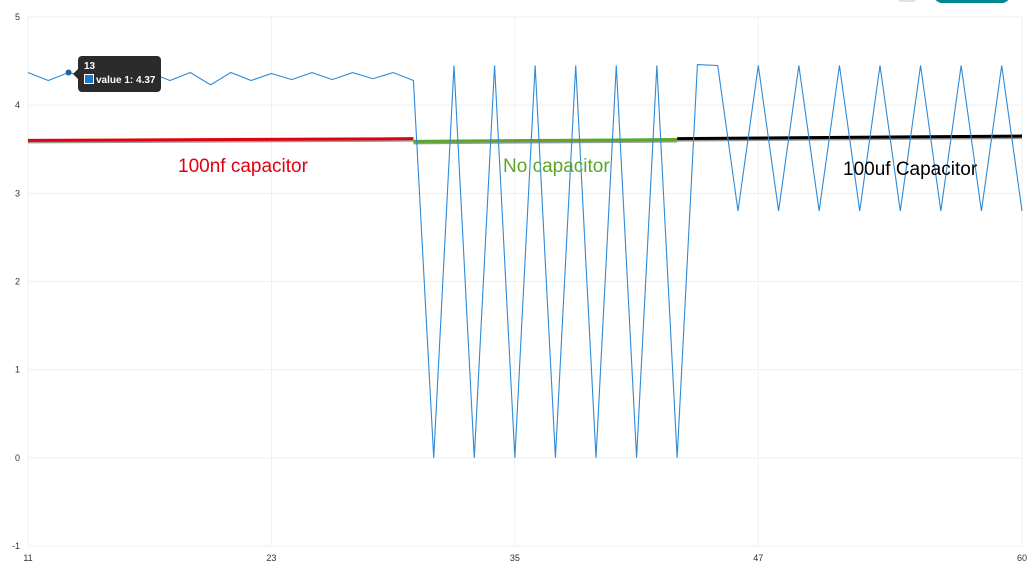 The image size is (1035, 570). I want to click on y-tick-label: 5, so click(17, 17).